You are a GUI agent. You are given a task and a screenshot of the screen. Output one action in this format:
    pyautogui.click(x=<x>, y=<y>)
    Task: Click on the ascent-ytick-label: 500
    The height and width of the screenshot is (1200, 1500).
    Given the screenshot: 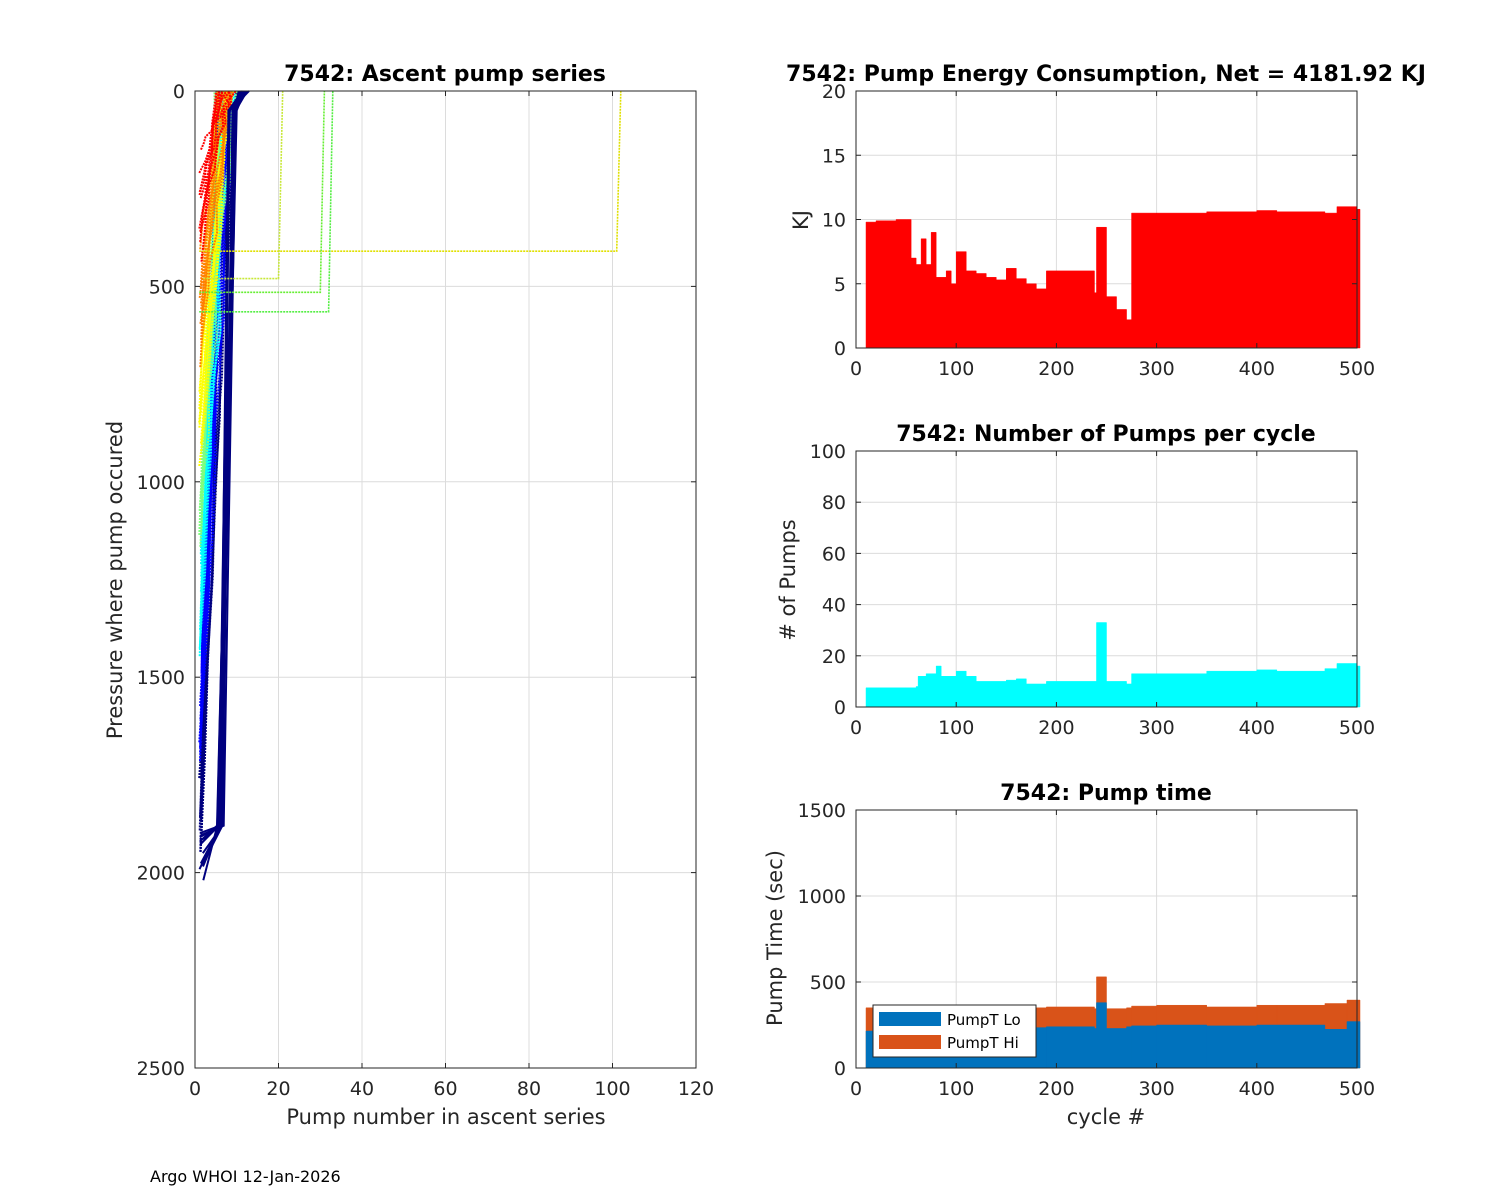 What is the action you would take?
    pyautogui.click(x=167, y=287)
    